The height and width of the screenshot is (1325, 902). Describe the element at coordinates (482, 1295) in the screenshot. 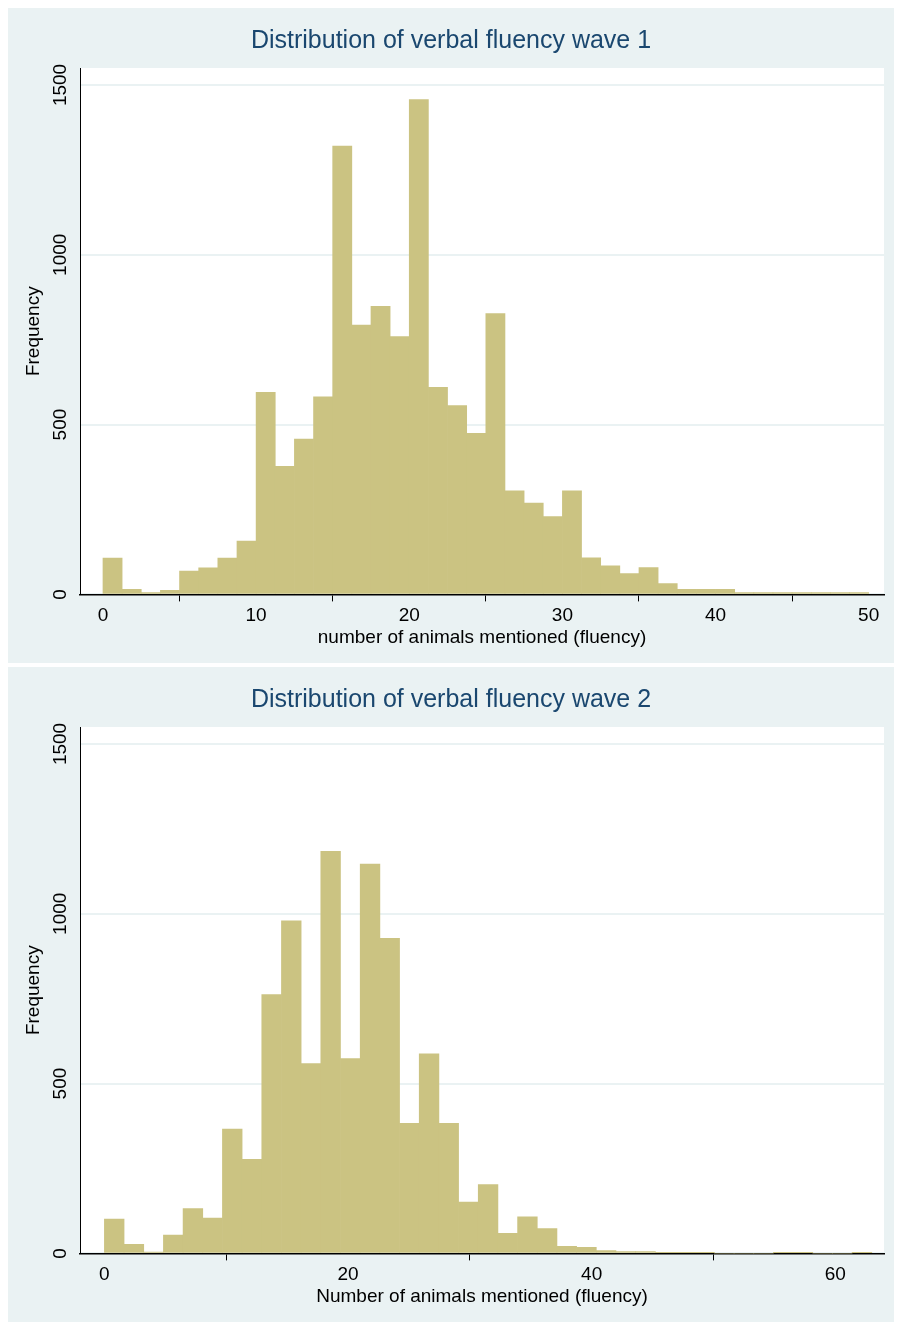

I see `x-axis-title: Number of animals mentioned (fluency)` at that location.